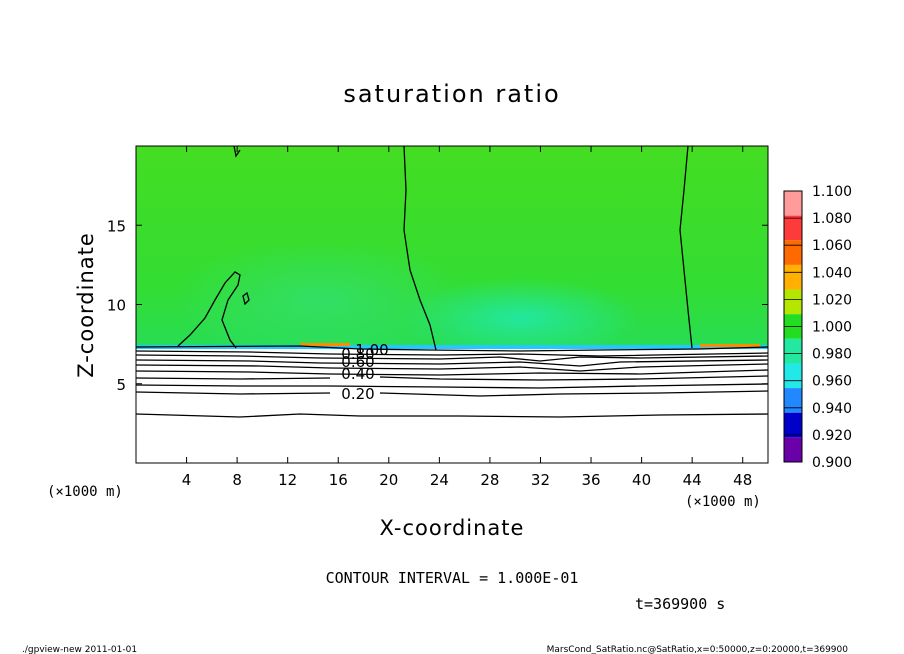 The image size is (904, 654). Describe the element at coordinates (832, 300) in the screenshot. I see `colorbar-label: 1.020` at that location.